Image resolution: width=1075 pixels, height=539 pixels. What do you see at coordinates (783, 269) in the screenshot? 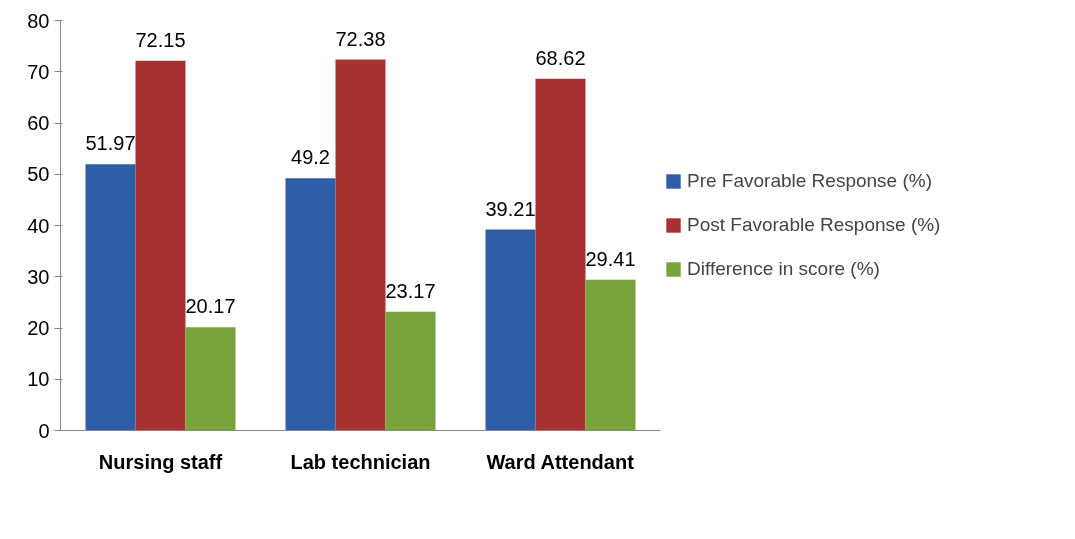
I see `legend-label: Difference in score (%)` at bounding box center [783, 269].